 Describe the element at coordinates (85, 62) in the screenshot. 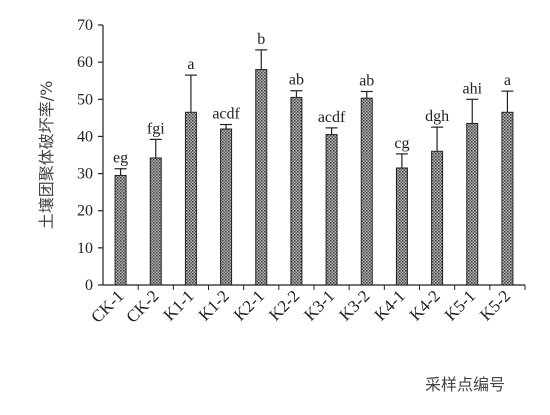

I see `y-tick-label: 60` at that location.